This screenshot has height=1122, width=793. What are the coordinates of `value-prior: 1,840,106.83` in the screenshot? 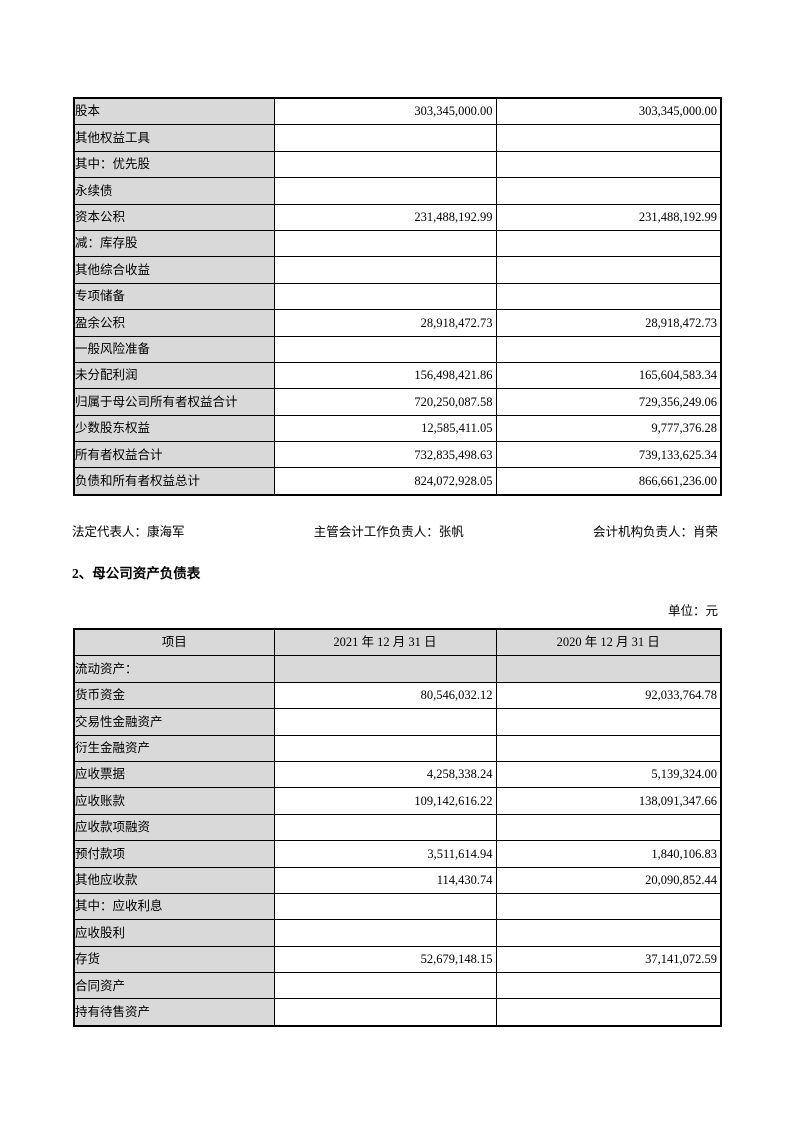 It's located at (608, 854).